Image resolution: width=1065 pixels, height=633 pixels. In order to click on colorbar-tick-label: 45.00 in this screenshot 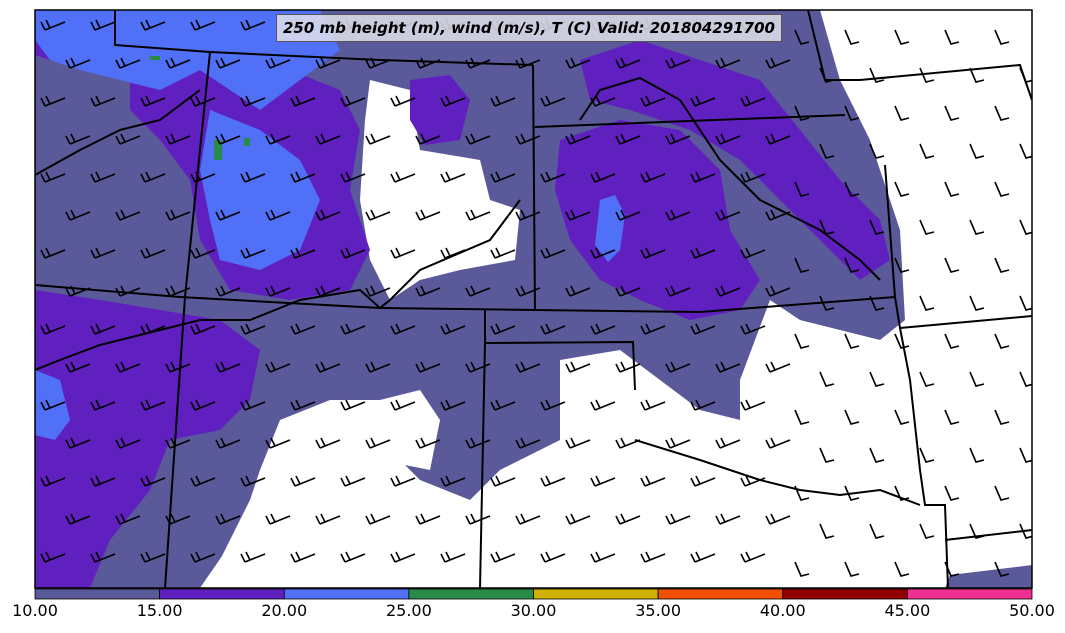, I will do `click(907, 610)`.